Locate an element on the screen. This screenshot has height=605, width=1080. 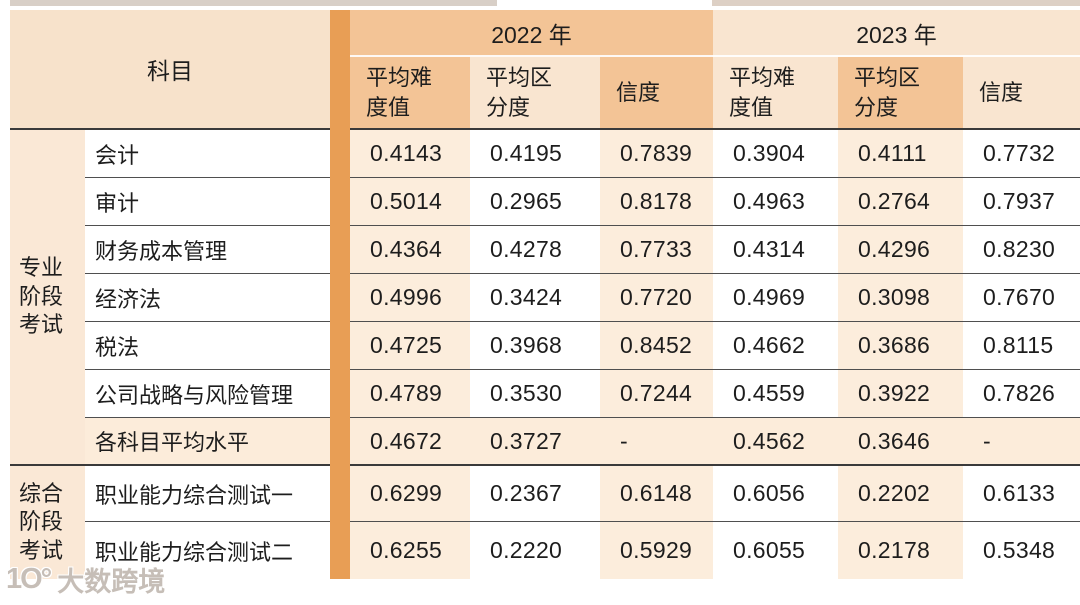
value-cell: 0.5348 is located at coordinates (1021, 550).